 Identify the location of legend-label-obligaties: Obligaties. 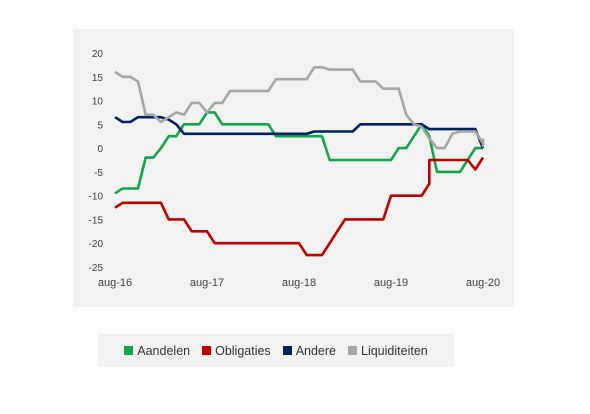
(243, 350).